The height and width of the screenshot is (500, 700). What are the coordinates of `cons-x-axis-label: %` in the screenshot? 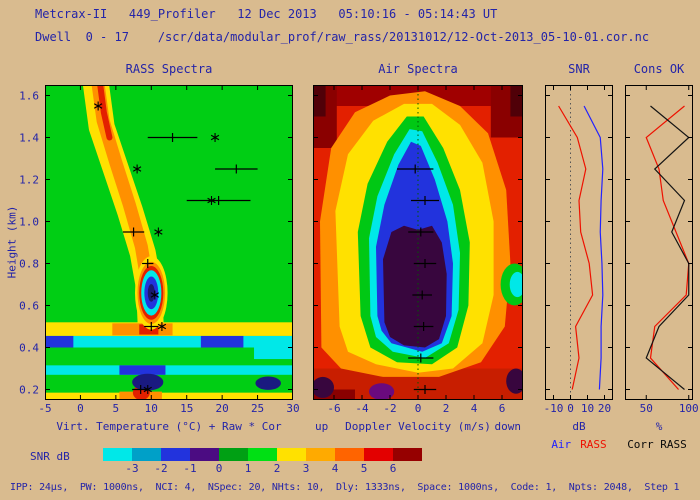 It's located at (659, 426).